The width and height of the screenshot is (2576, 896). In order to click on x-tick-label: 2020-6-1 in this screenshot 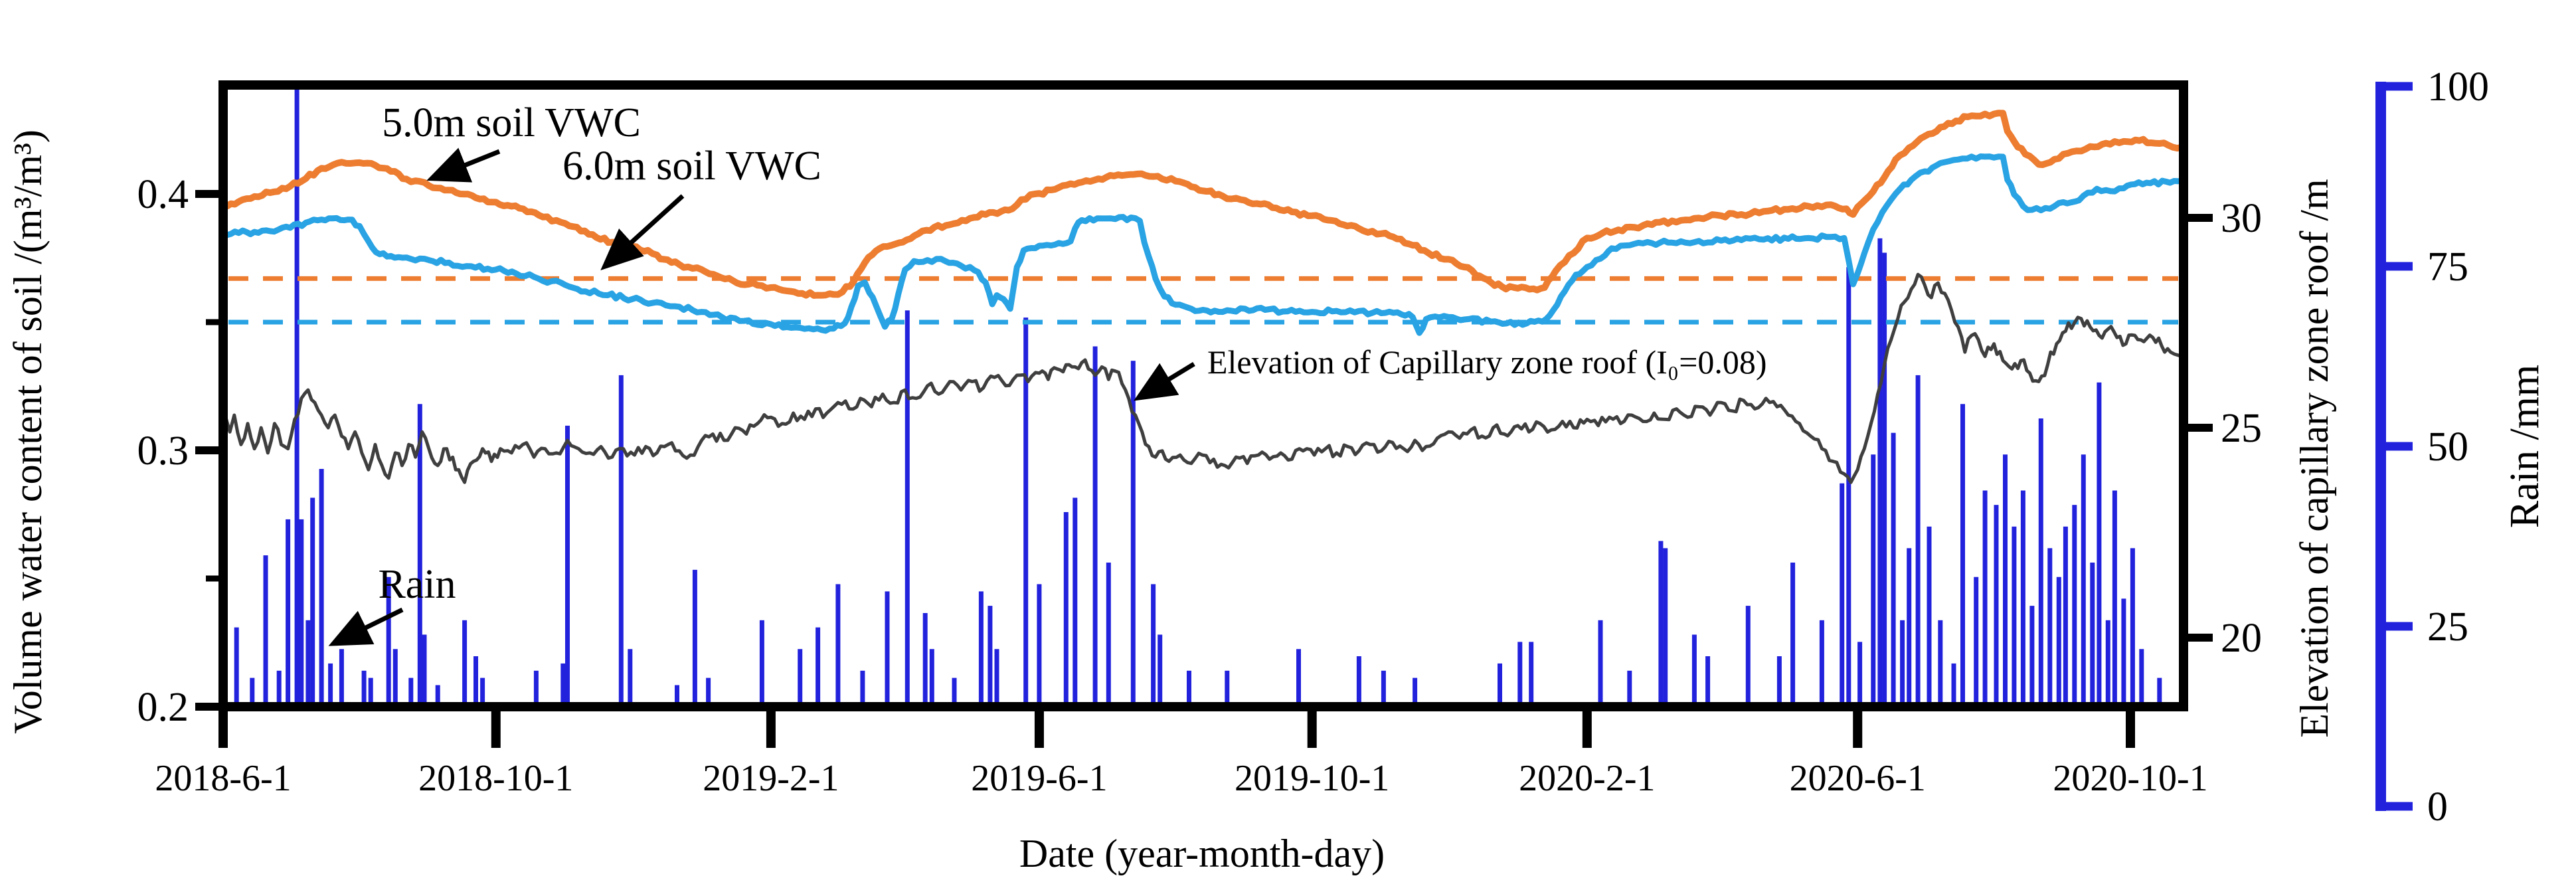, I will do `click(1858, 779)`.